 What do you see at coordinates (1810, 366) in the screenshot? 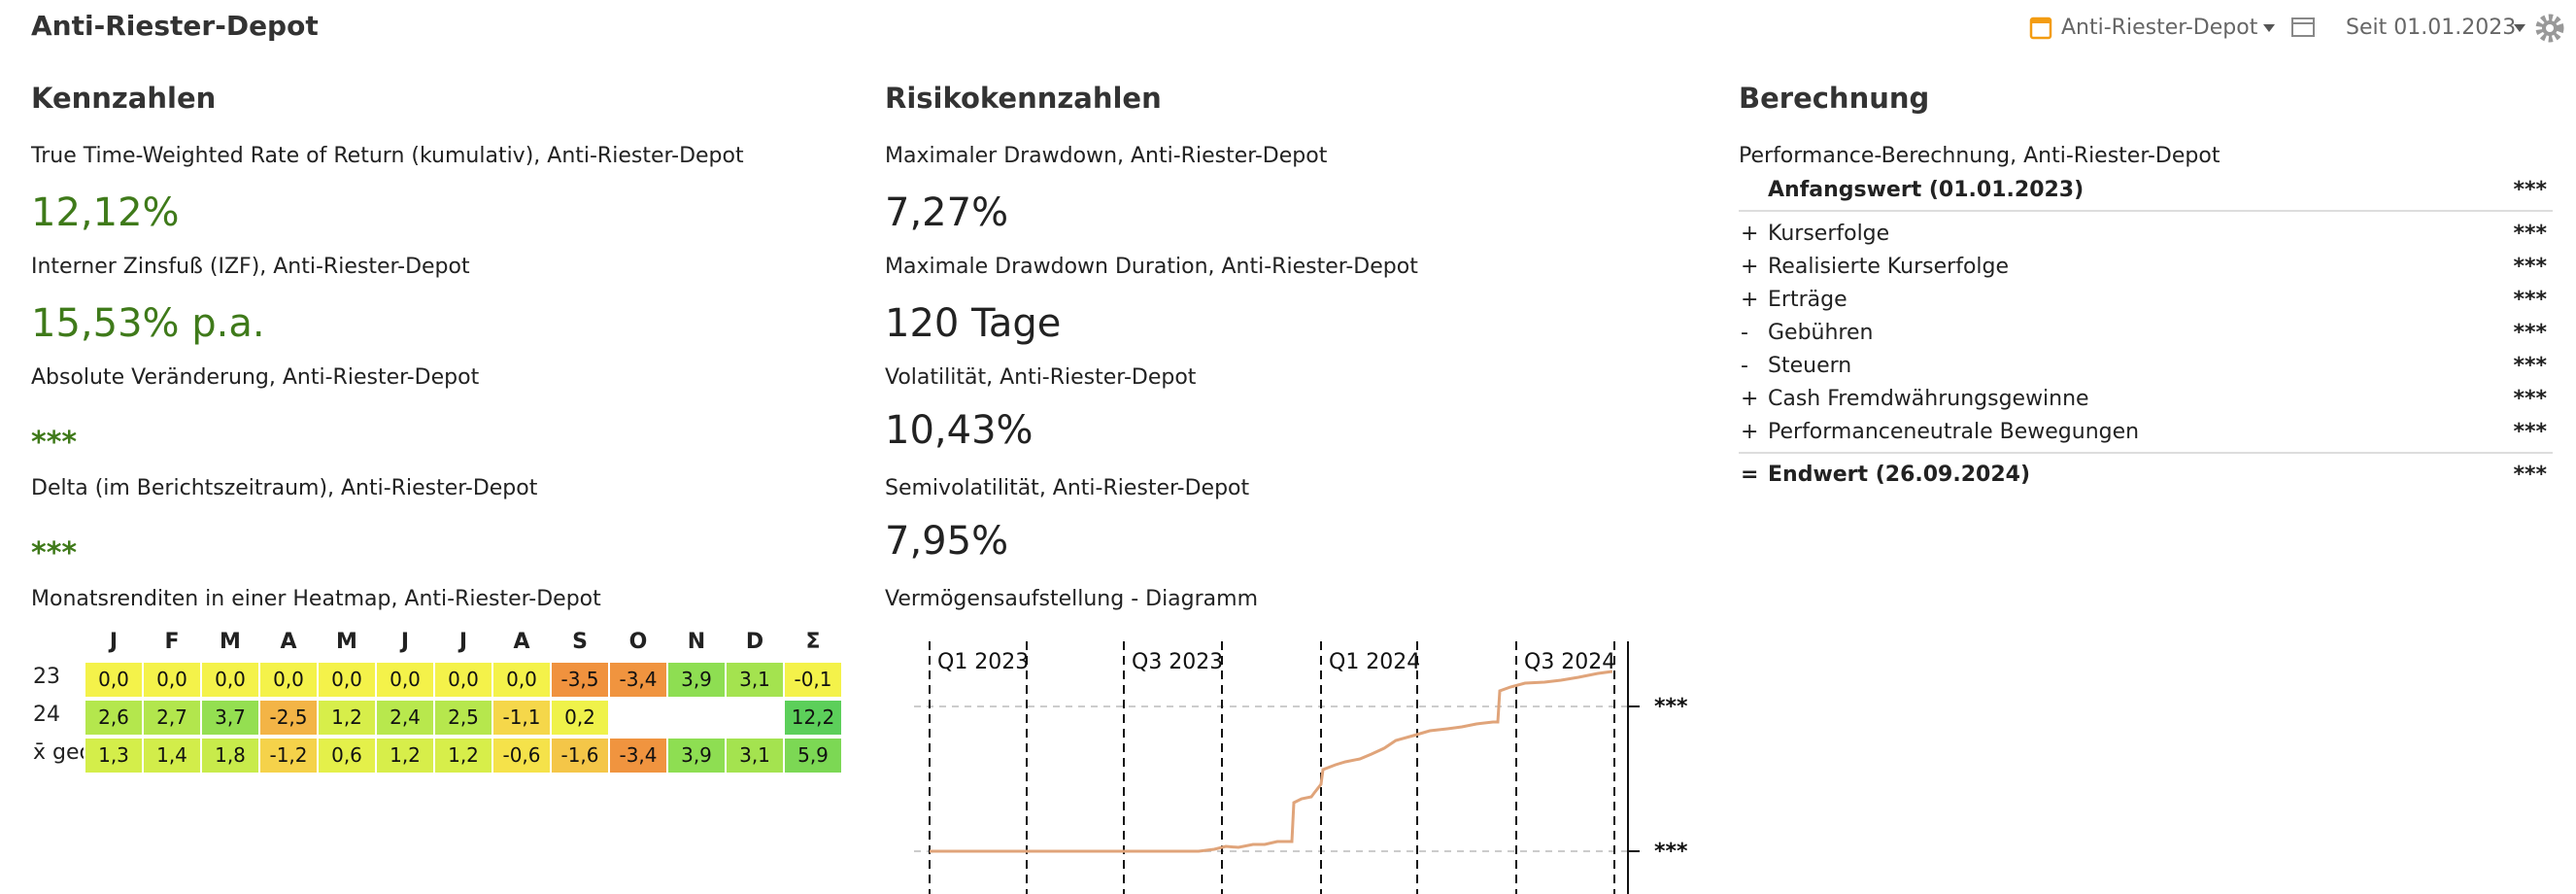
I see `calc-label: Steuern` at bounding box center [1810, 366].